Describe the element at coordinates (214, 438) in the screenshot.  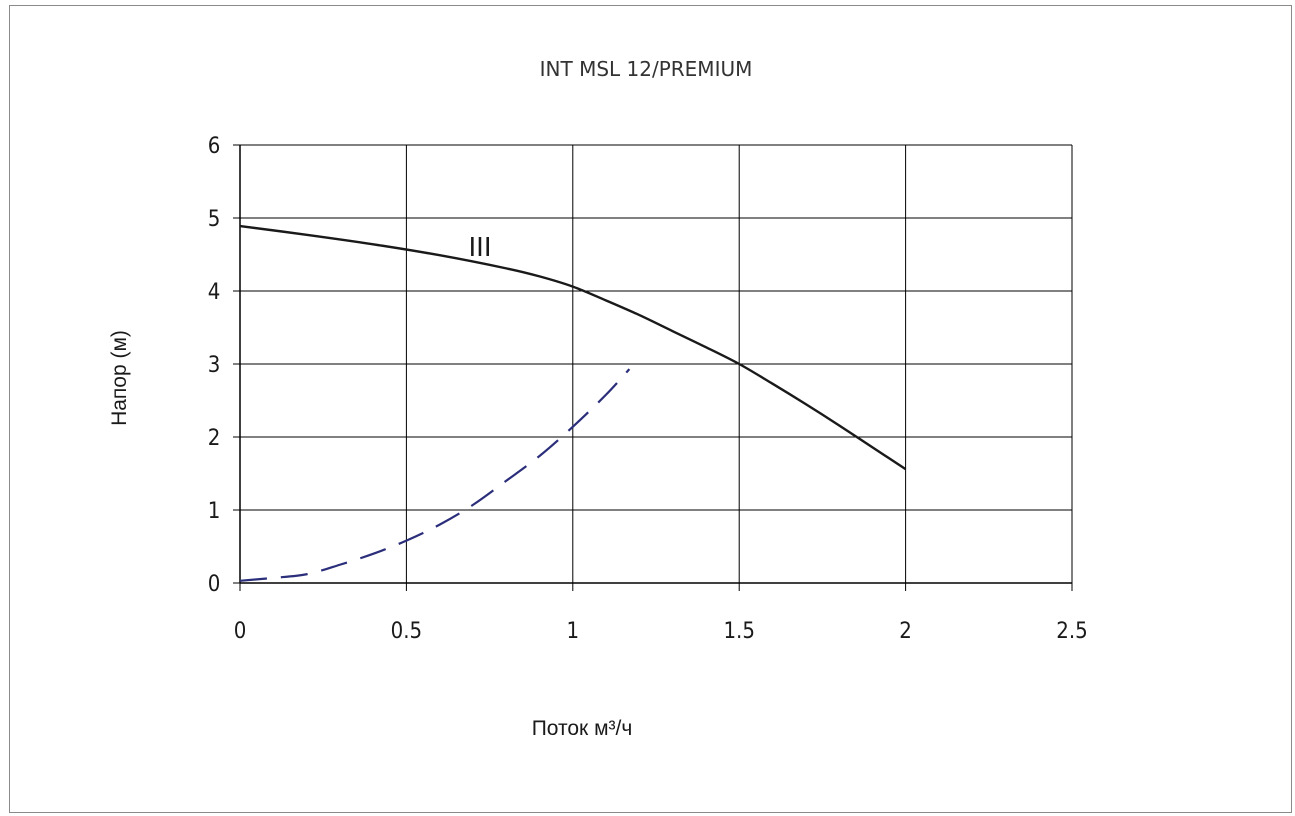
I see `y-tick-label: 2` at that location.